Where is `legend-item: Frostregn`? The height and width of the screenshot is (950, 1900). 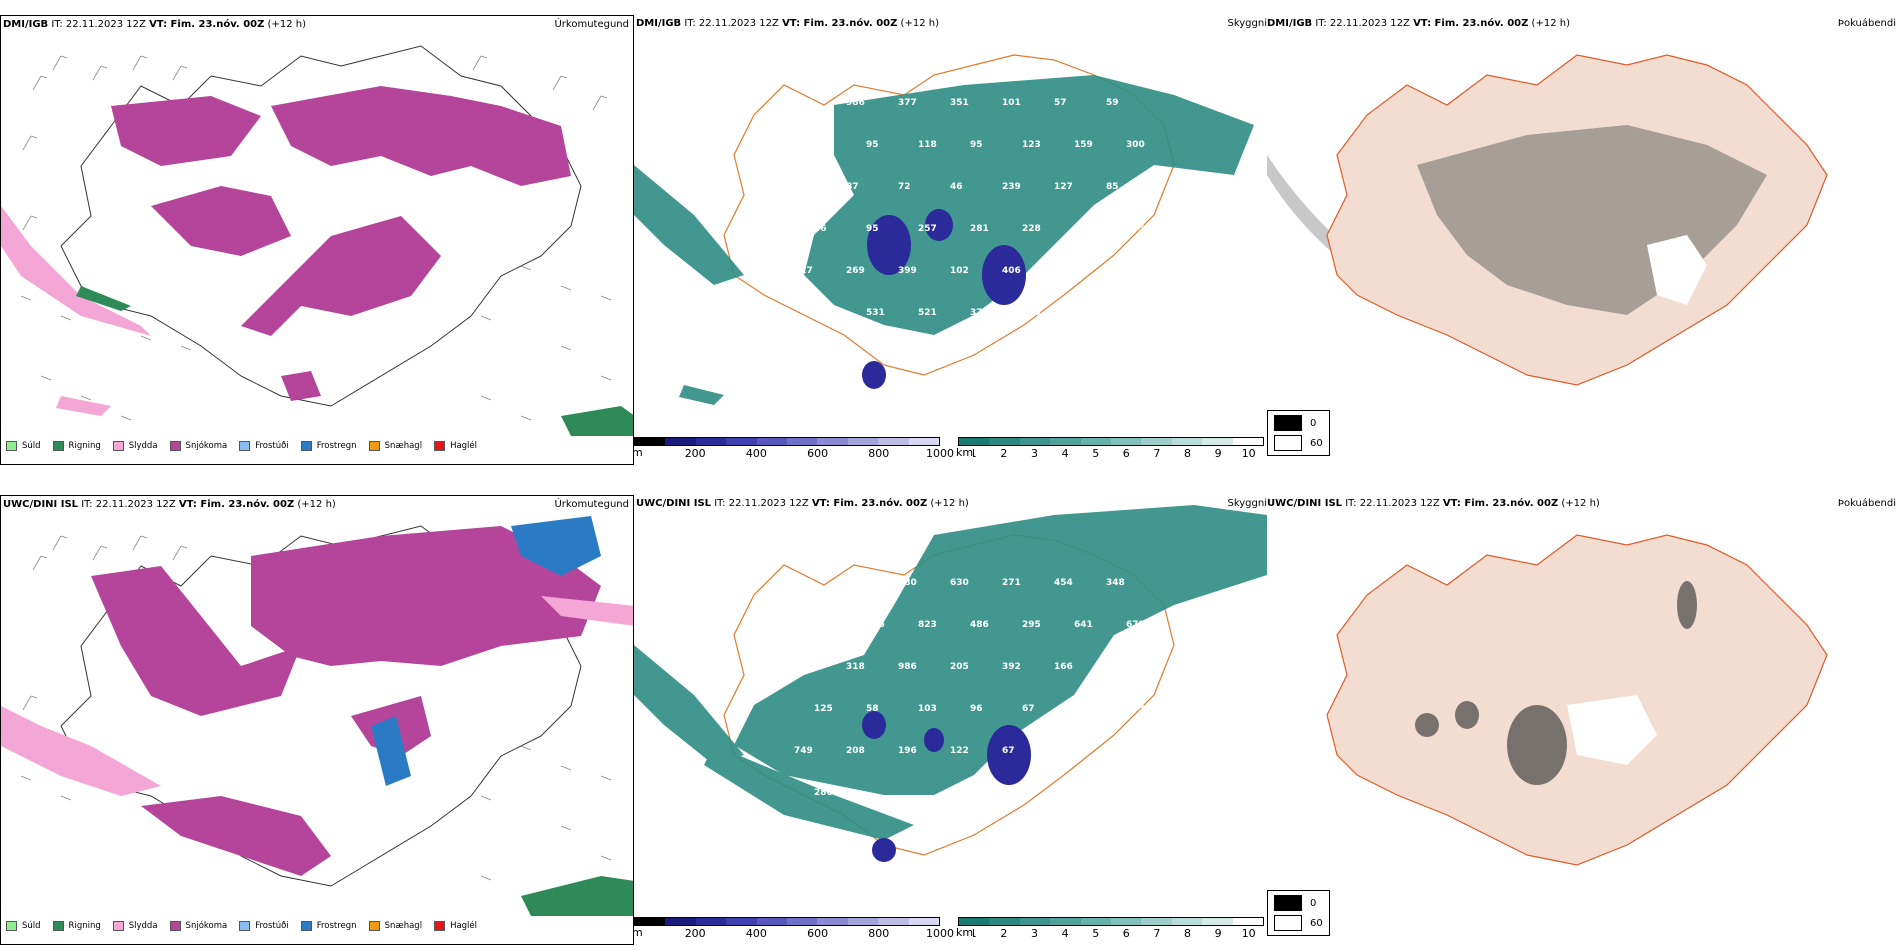
legend-item: Frostregn is located at coordinates (328, 446).